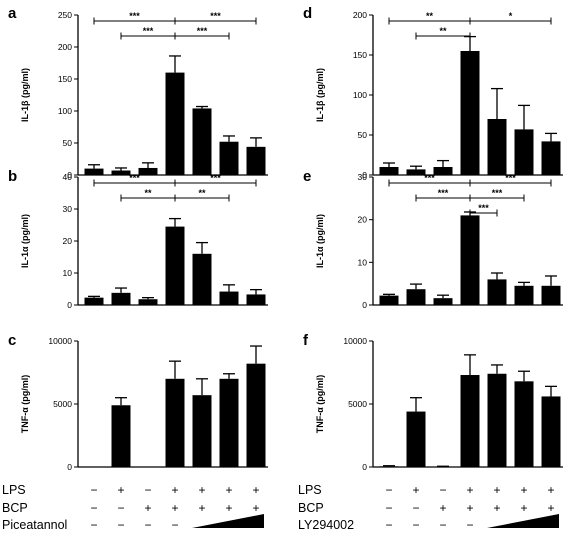  I want to click on y-tick-label: 5000, so click(357, 404).